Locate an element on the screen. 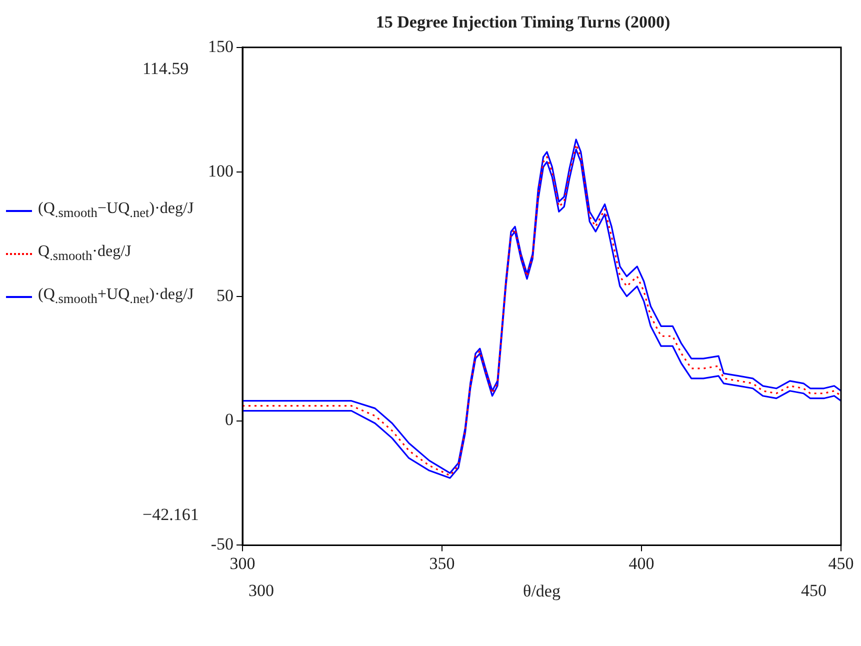  x-tick-label: 400 is located at coordinates (641, 563).